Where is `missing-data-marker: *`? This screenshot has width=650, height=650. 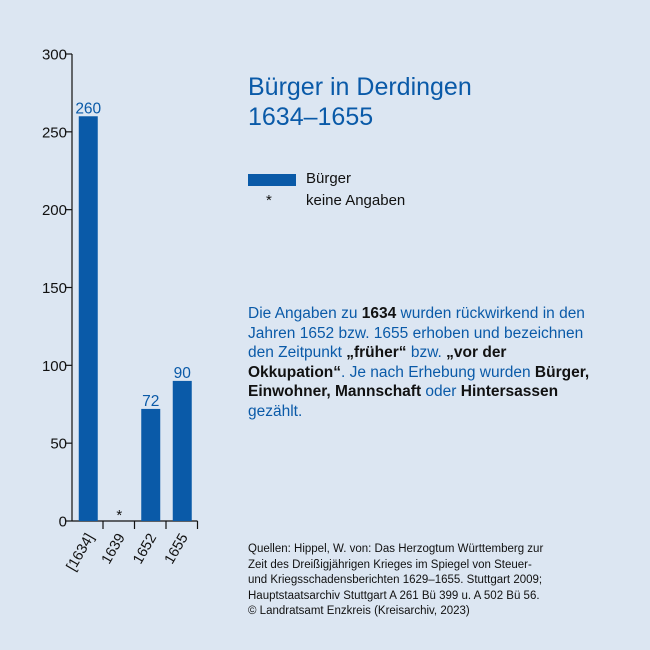
missing-data-marker: * is located at coordinates (119, 515).